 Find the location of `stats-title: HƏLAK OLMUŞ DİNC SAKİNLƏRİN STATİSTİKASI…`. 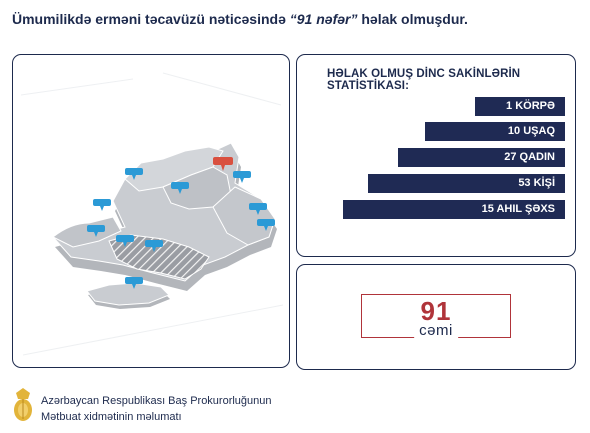

stats-title: HƏLAK OLMUŞ DİNC SAKİNLƏRİN STATİSTİKASI… is located at coordinates (424, 80).